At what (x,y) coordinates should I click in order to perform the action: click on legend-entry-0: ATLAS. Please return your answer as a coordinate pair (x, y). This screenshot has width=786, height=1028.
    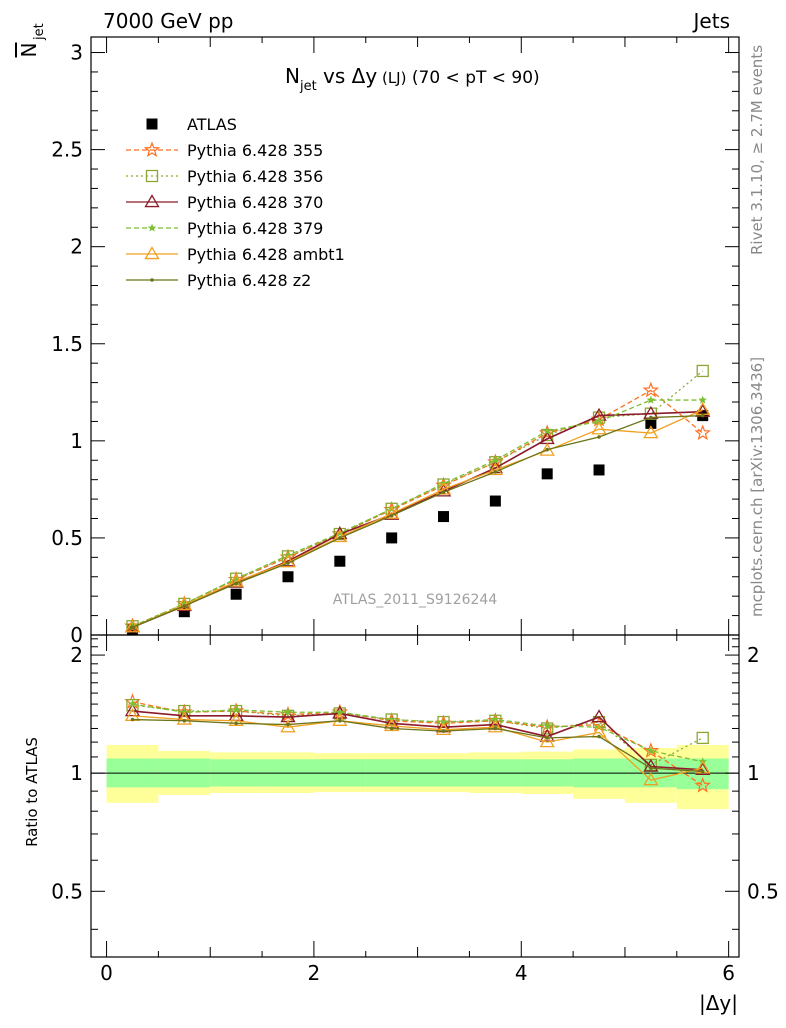
    Looking at the image, I should click on (191, 124).